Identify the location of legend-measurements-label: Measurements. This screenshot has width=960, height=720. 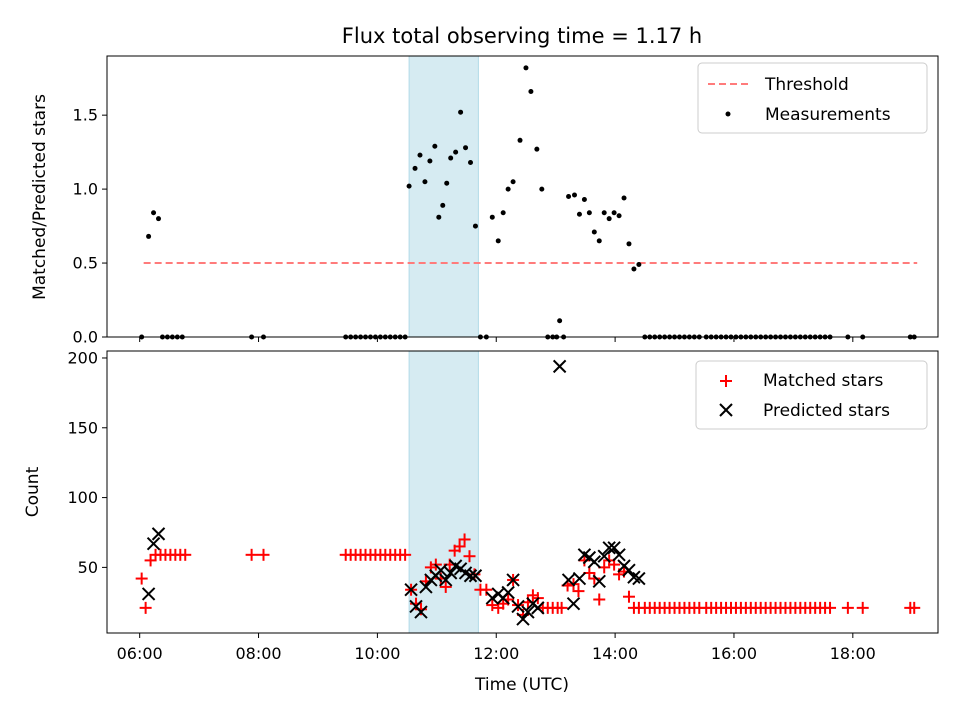
(828, 115).